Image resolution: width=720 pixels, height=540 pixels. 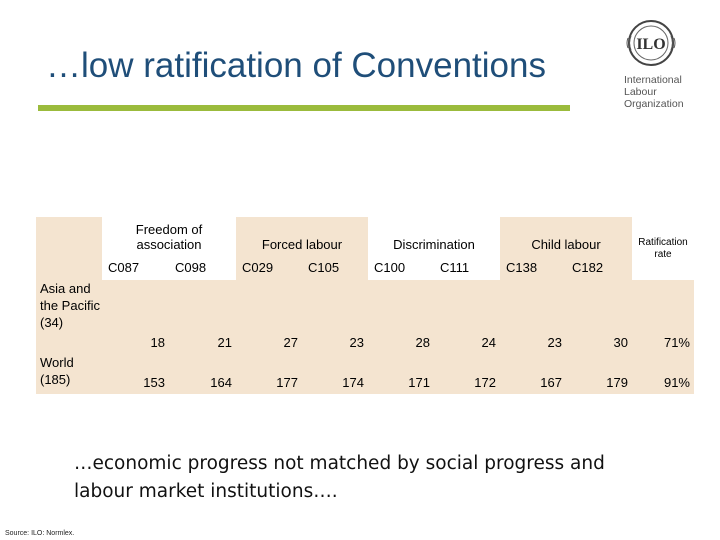 What do you see at coordinates (533, 374) in the screenshot?
I see `table-cell: 167` at bounding box center [533, 374].